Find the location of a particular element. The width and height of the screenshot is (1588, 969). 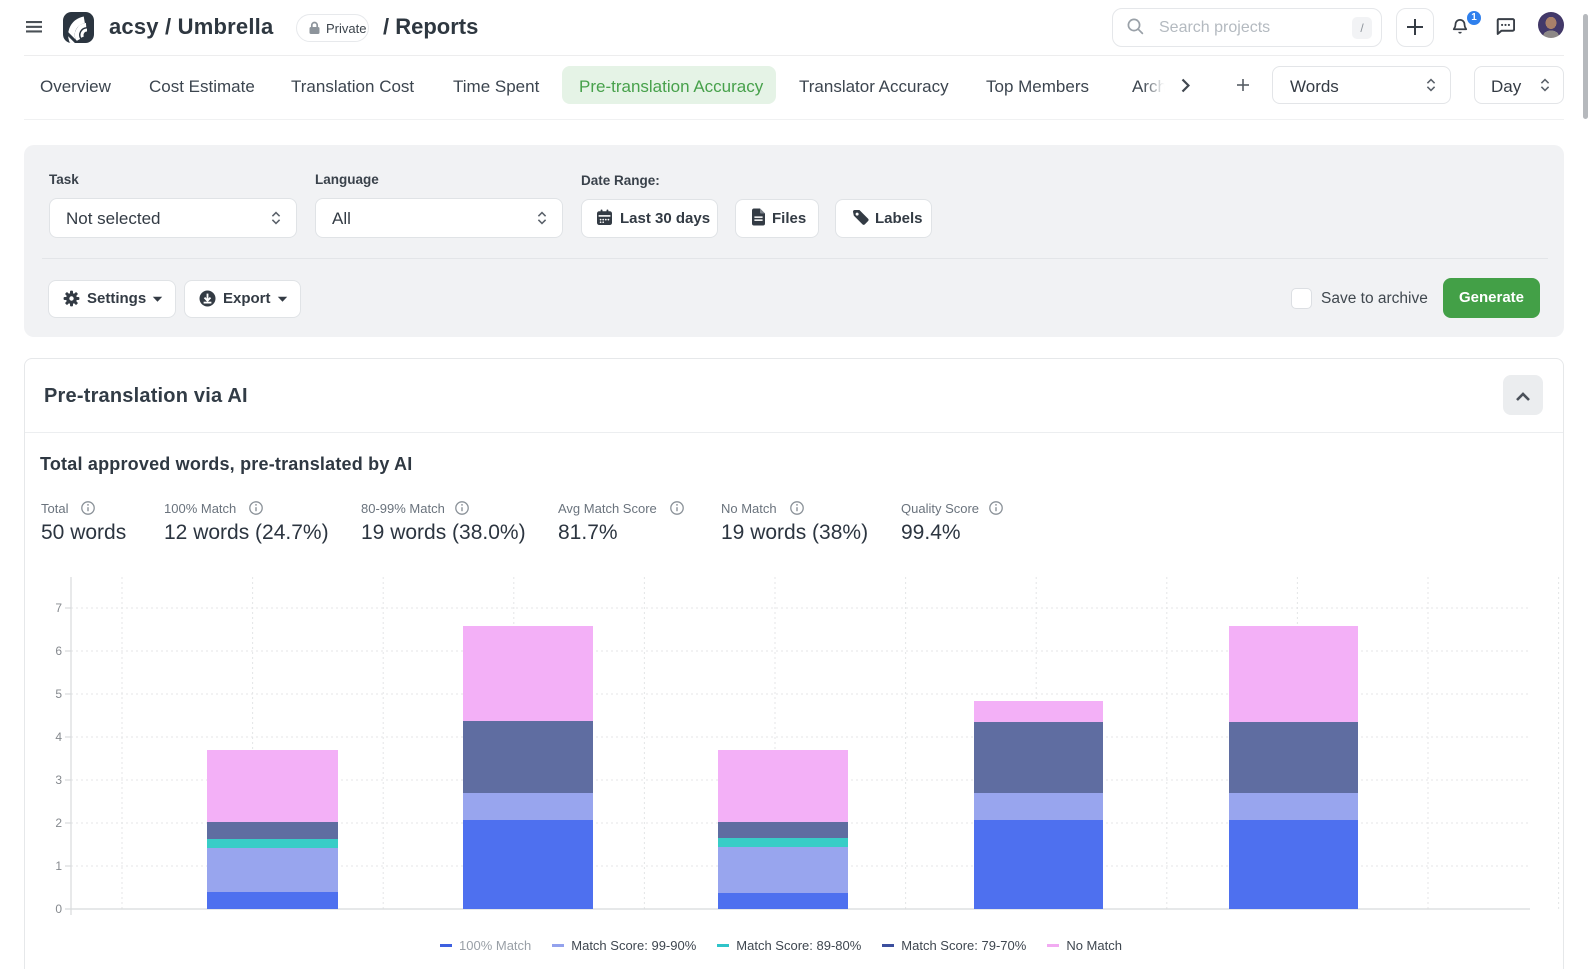

svg-text: 1 is located at coordinates (58, 866).